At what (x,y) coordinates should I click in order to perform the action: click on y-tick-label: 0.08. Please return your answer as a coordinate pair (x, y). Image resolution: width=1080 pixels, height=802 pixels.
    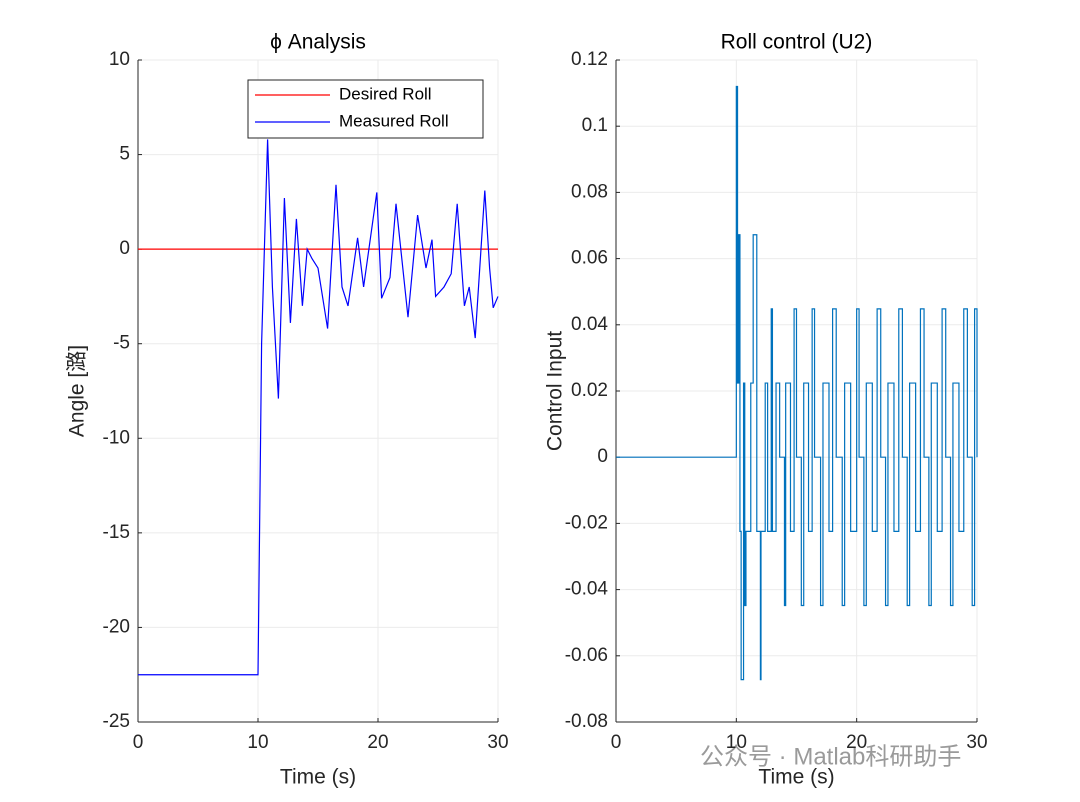
    Looking at the image, I should click on (589, 191).